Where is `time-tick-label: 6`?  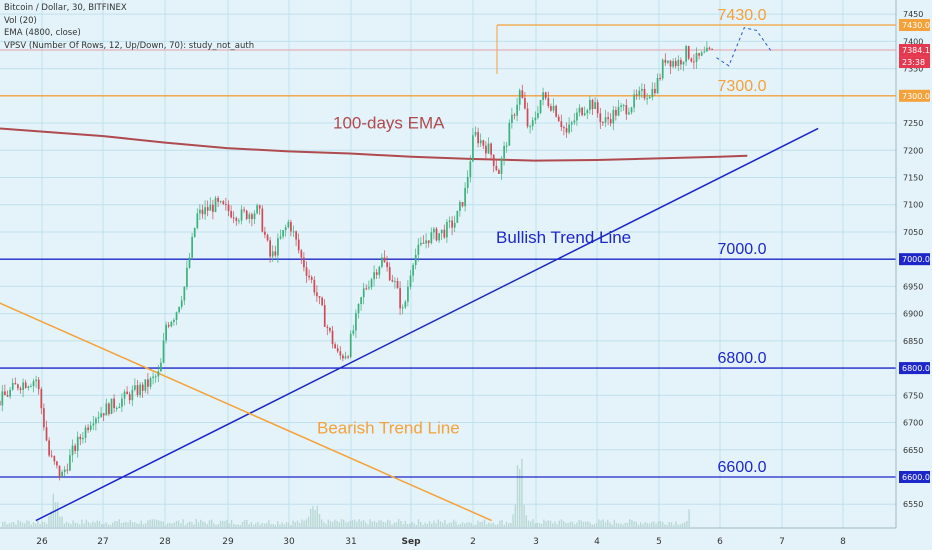 time-tick-label: 6 is located at coordinates (720, 542).